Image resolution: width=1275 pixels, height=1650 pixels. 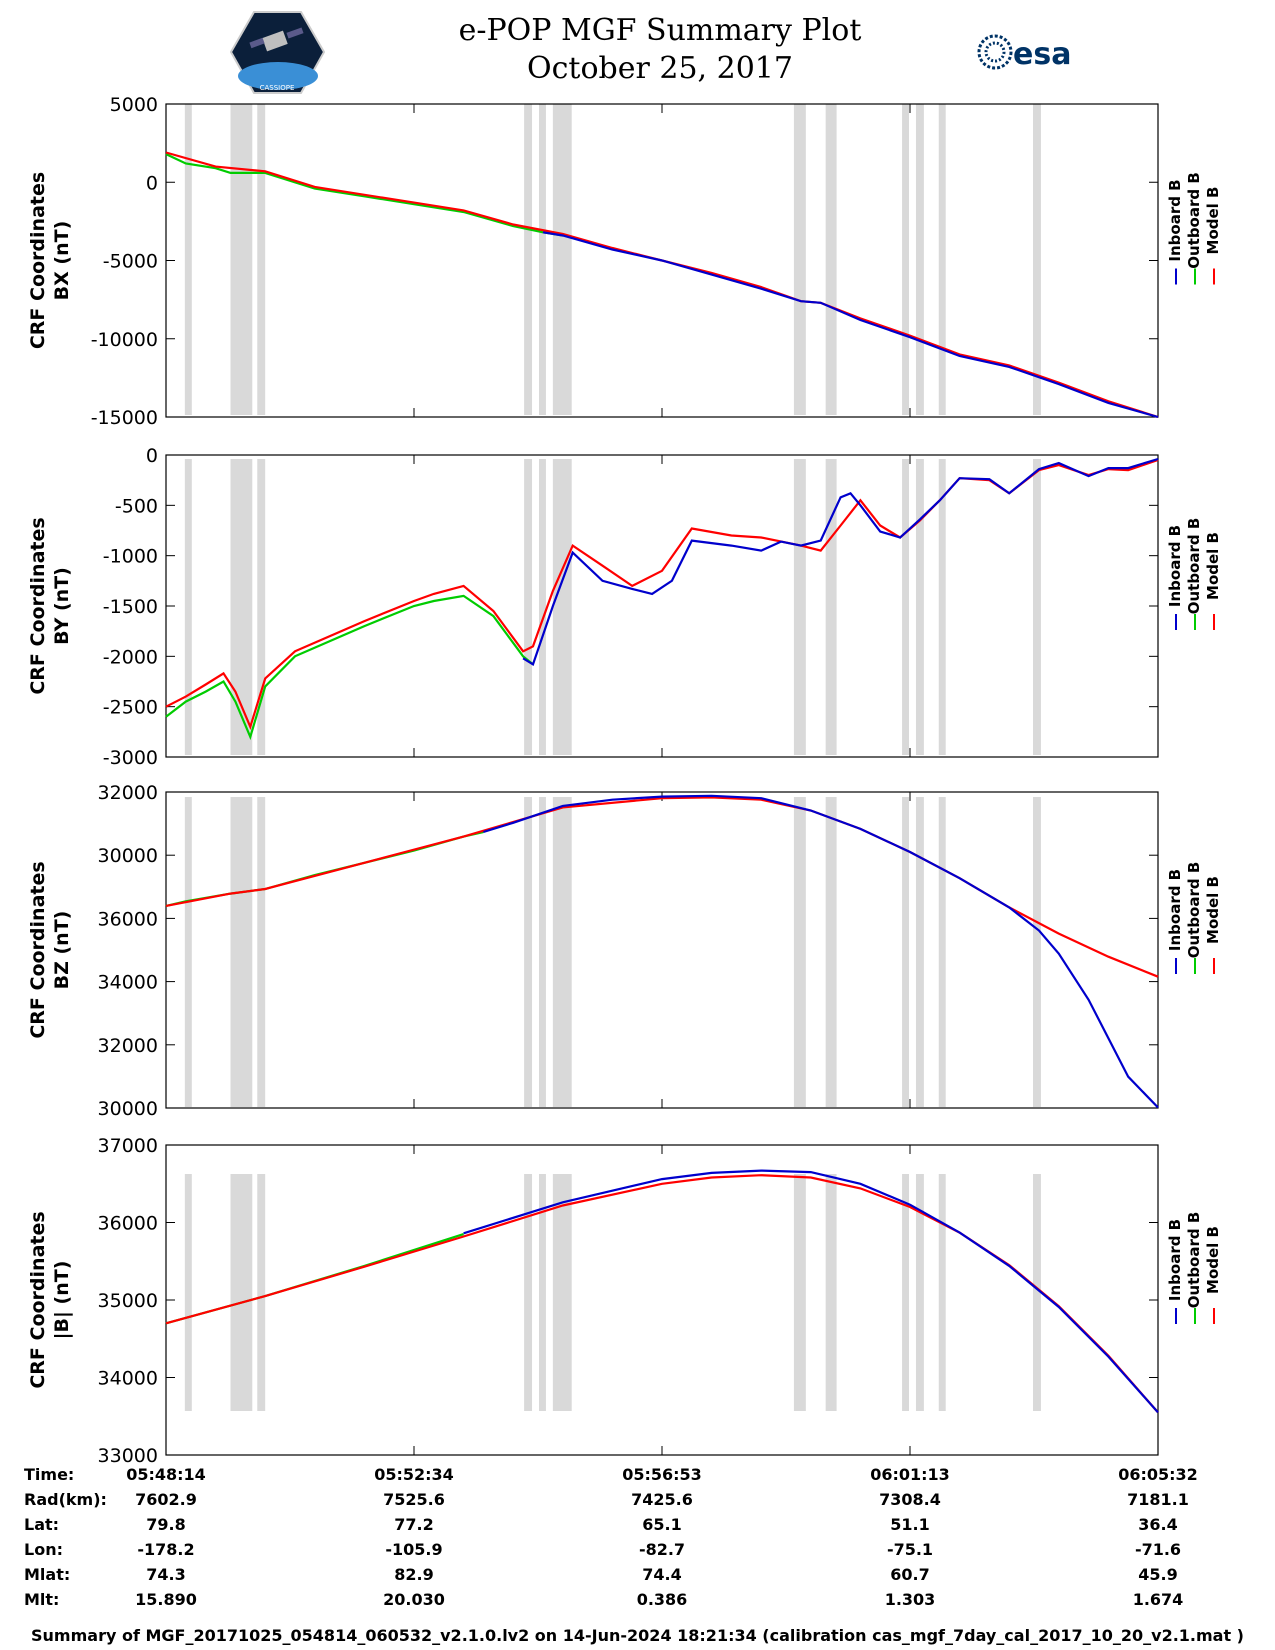 I want to click on y-axis-label: BY (nT), so click(x=62, y=606).